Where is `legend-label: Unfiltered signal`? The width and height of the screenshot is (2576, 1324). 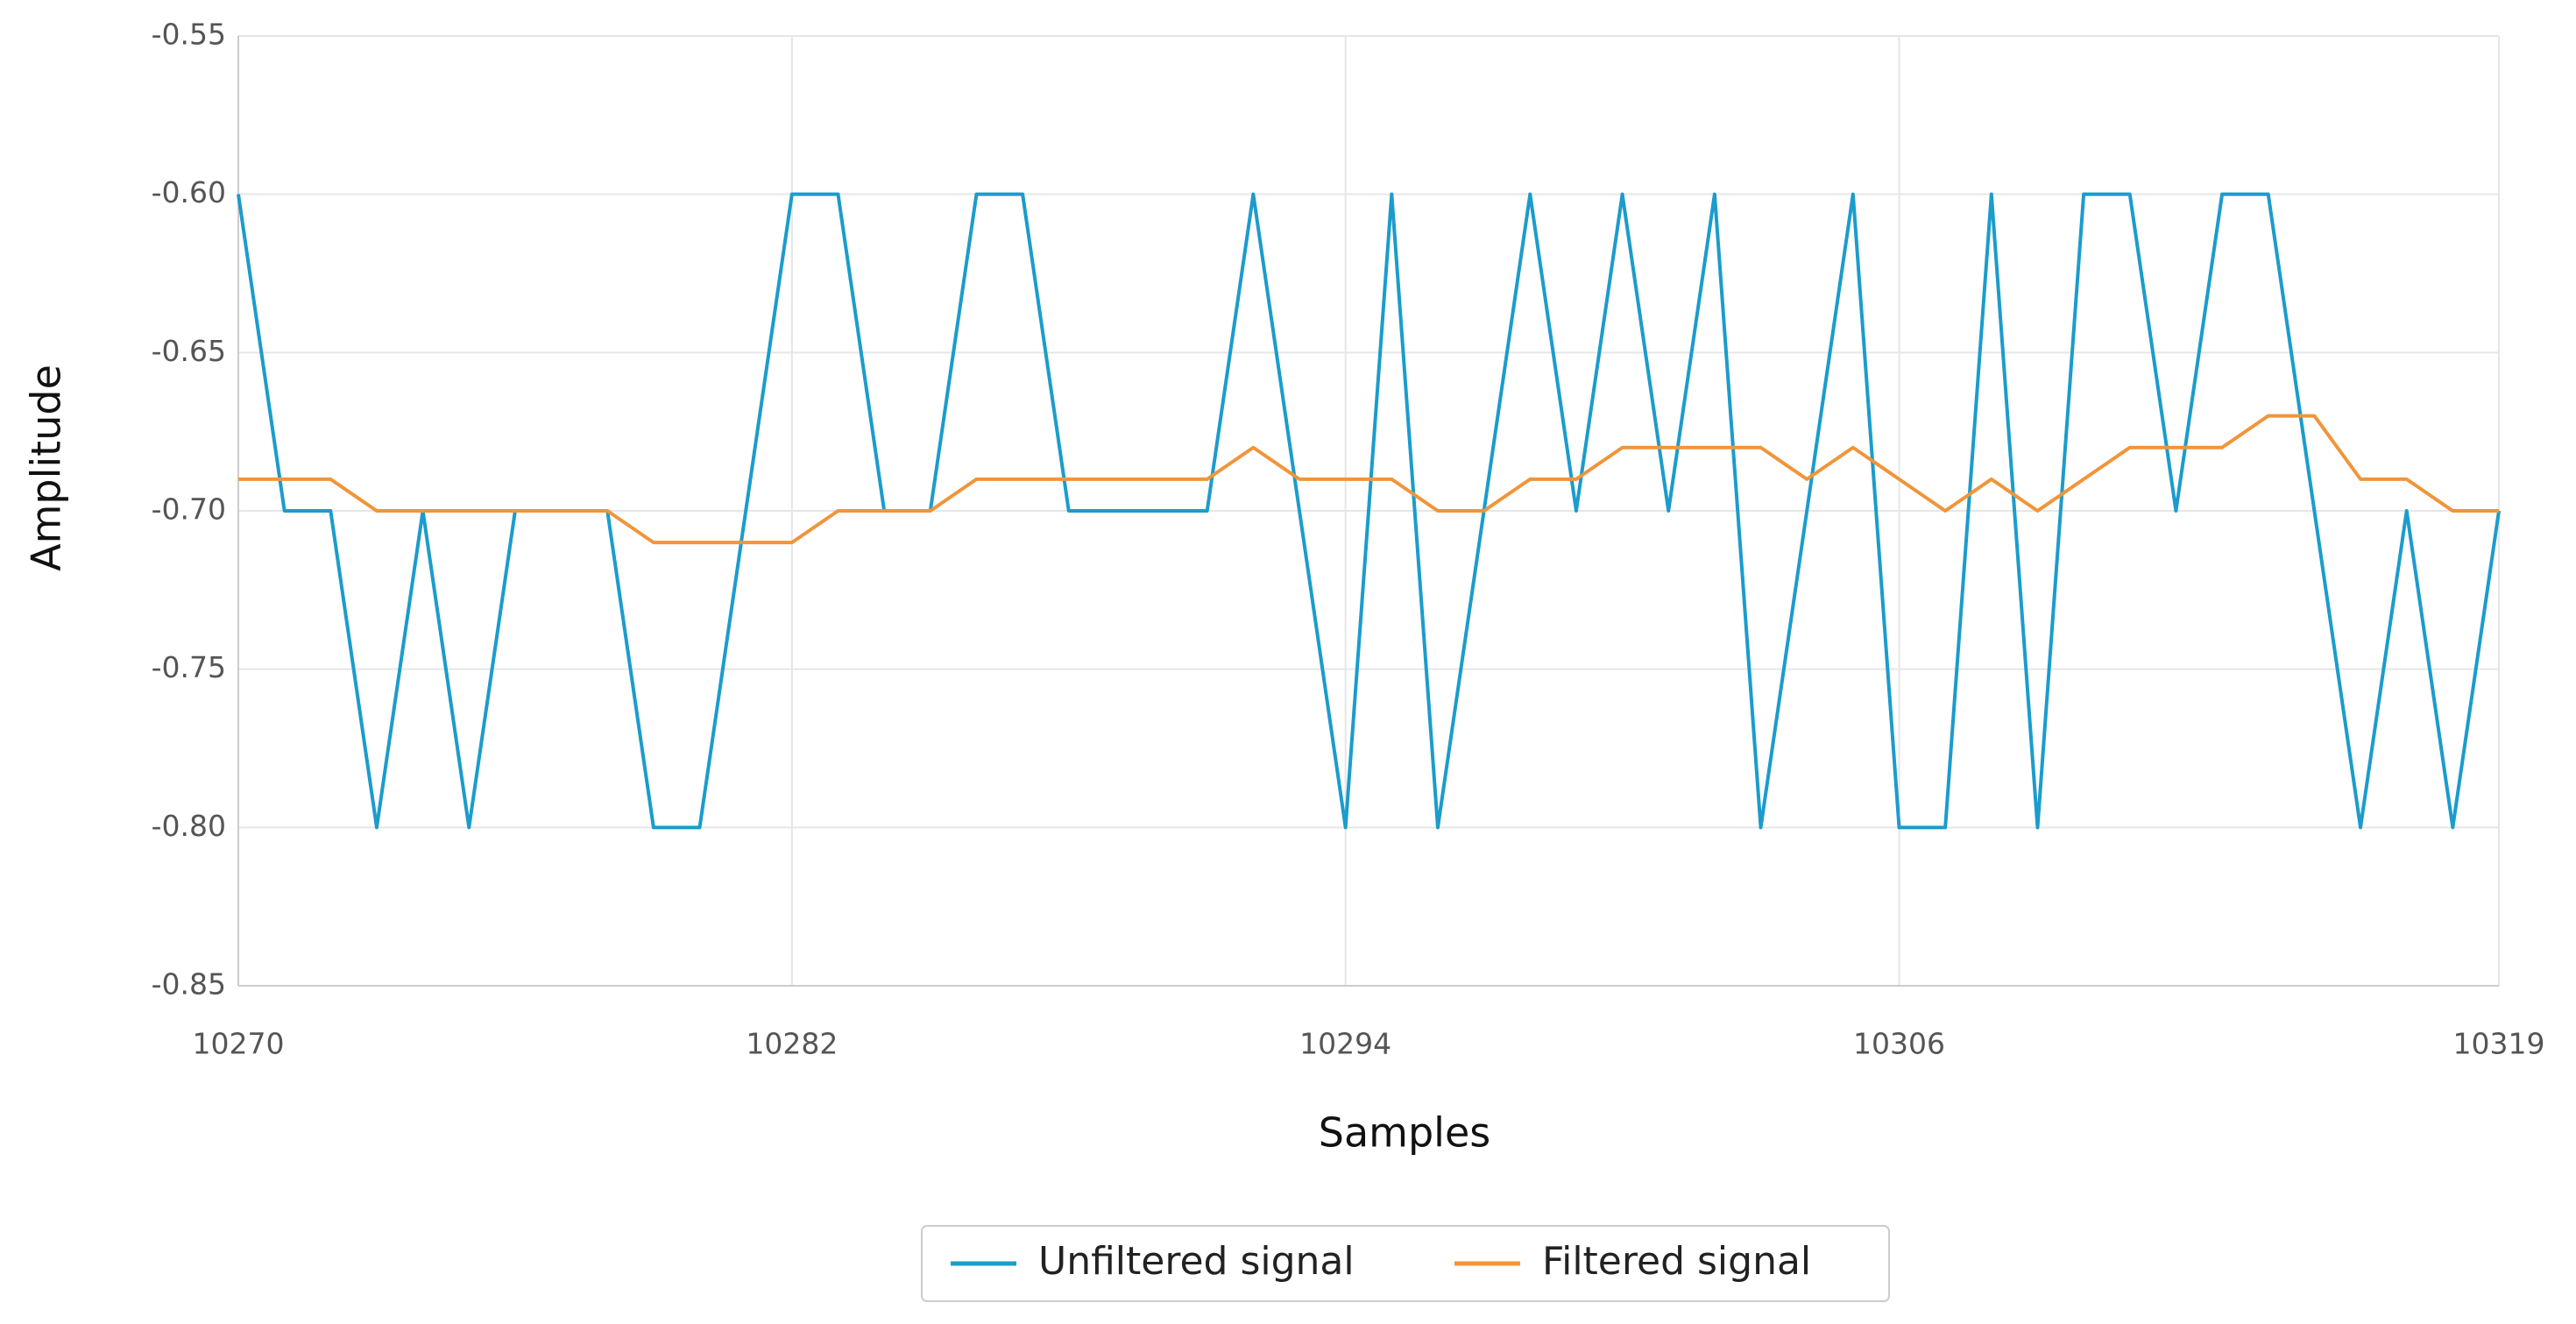
legend-label: Unfiltered signal is located at coordinates (1196, 1261).